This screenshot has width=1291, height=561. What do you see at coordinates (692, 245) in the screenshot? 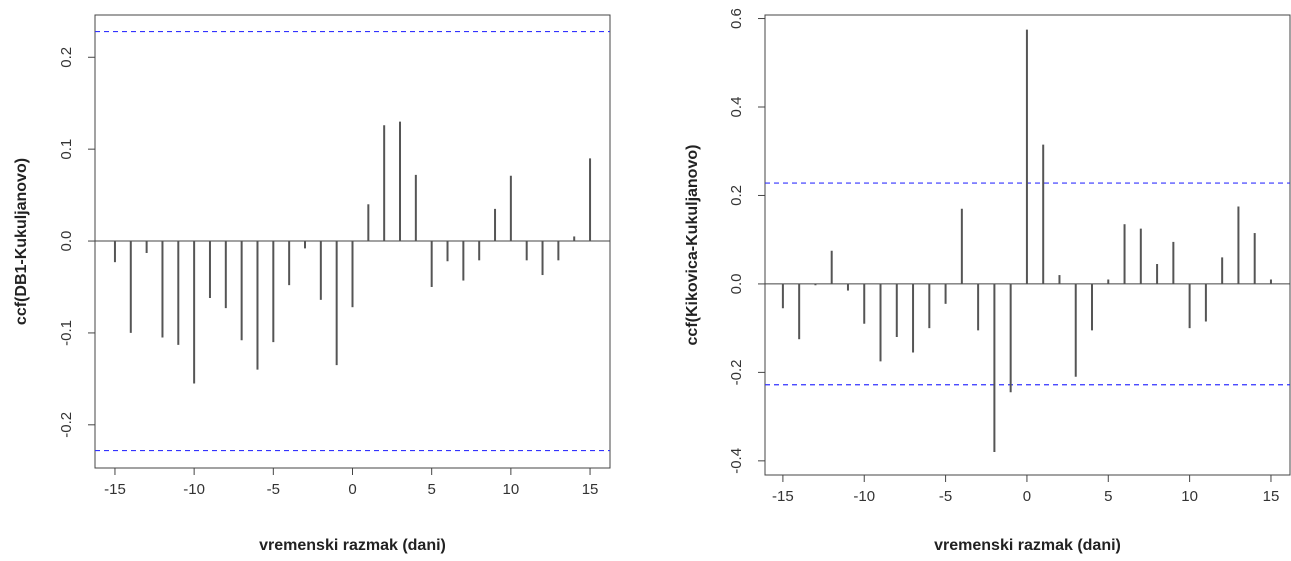
I see `y-axis-title: ccf(Kikovica-Kukuljanovo)` at bounding box center [692, 245].